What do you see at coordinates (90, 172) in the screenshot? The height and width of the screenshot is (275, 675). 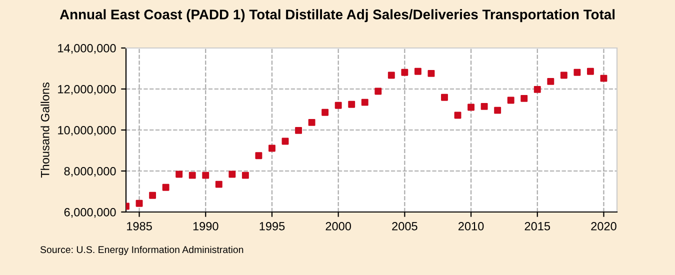 I see `y-tick-label: 8,000,000` at bounding box center [90, 172].